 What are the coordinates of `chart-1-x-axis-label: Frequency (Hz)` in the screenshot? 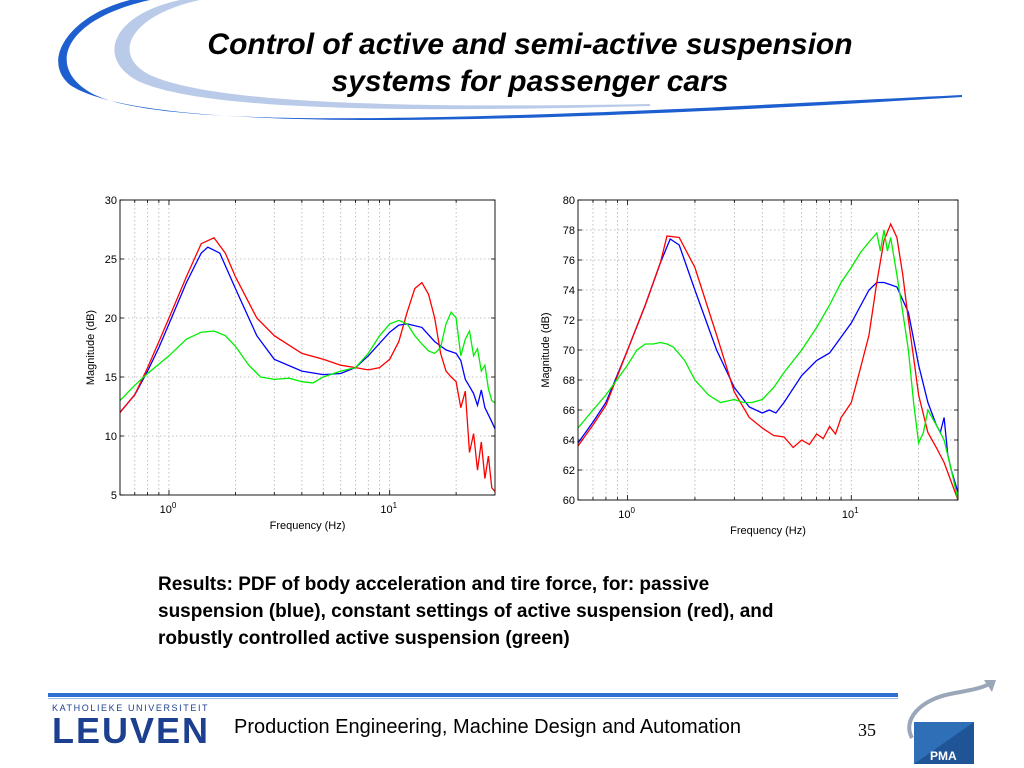 It's located at (308, 526).